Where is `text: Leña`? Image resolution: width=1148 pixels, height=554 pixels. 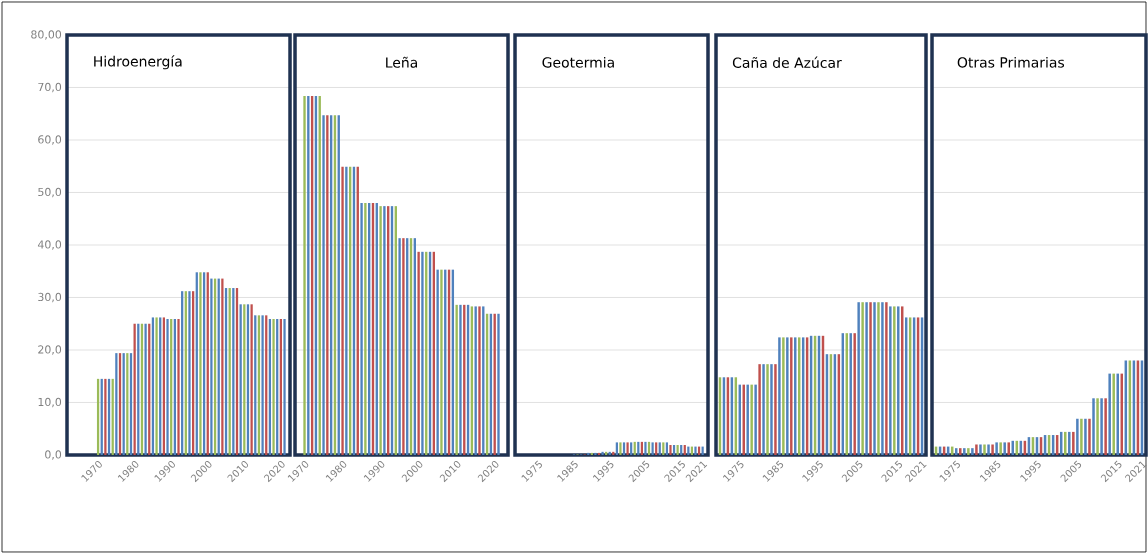
text: Leña is located at coordinates (401, 62).